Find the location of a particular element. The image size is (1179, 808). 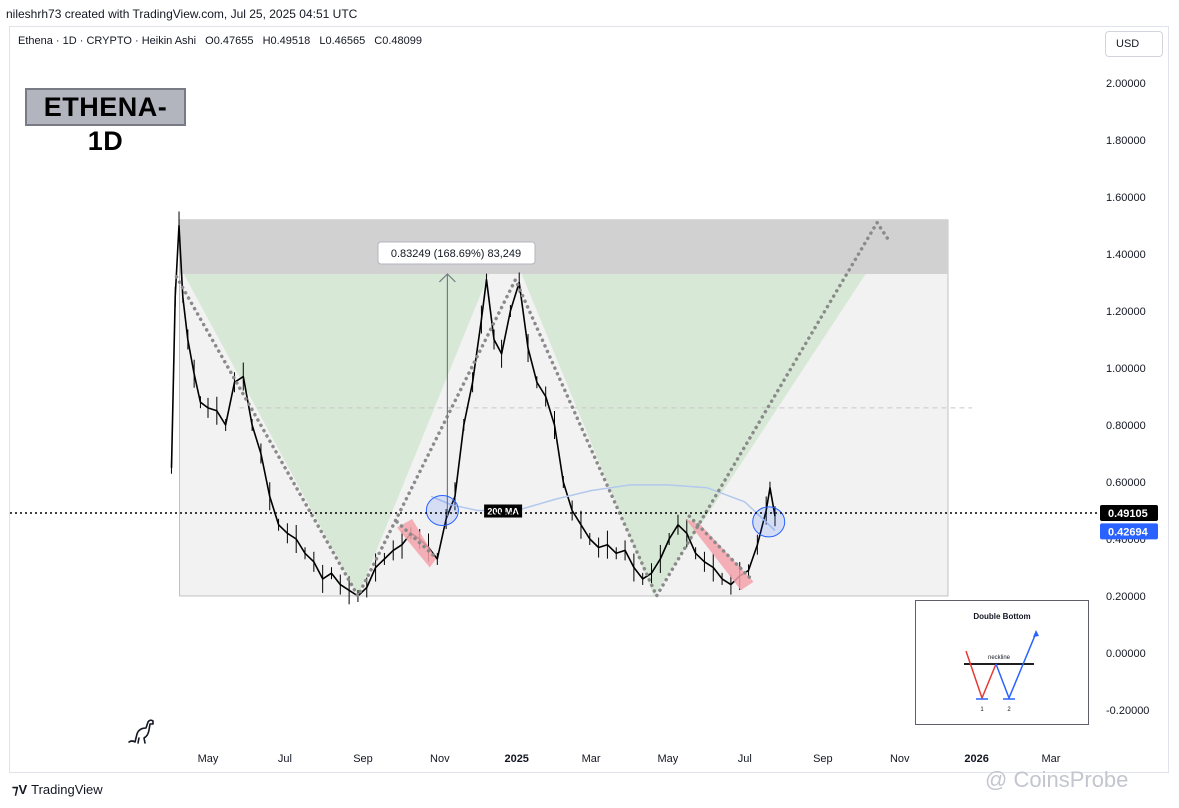

ma-label-box is located at coordinates (503, 511).